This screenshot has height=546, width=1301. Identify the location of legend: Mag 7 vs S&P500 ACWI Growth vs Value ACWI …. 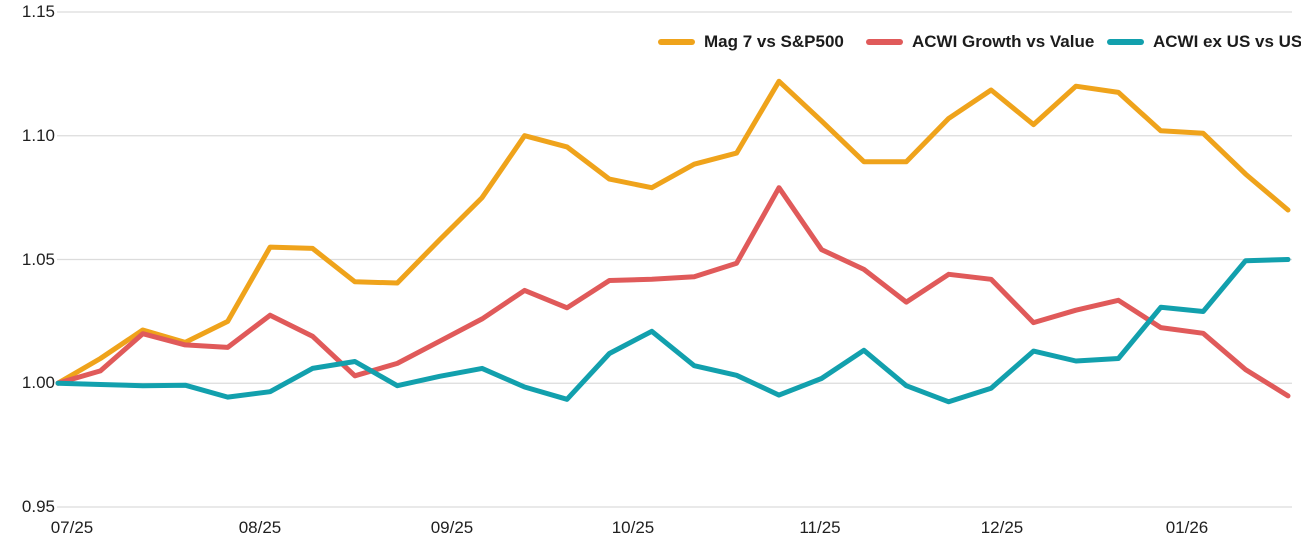
(650, 42).